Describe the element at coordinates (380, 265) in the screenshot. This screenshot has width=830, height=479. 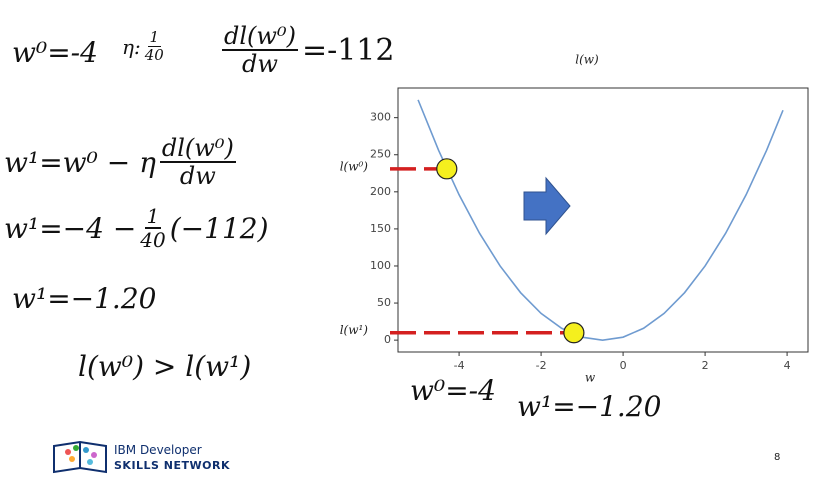
I see `y-tick-label: 100` at that location.